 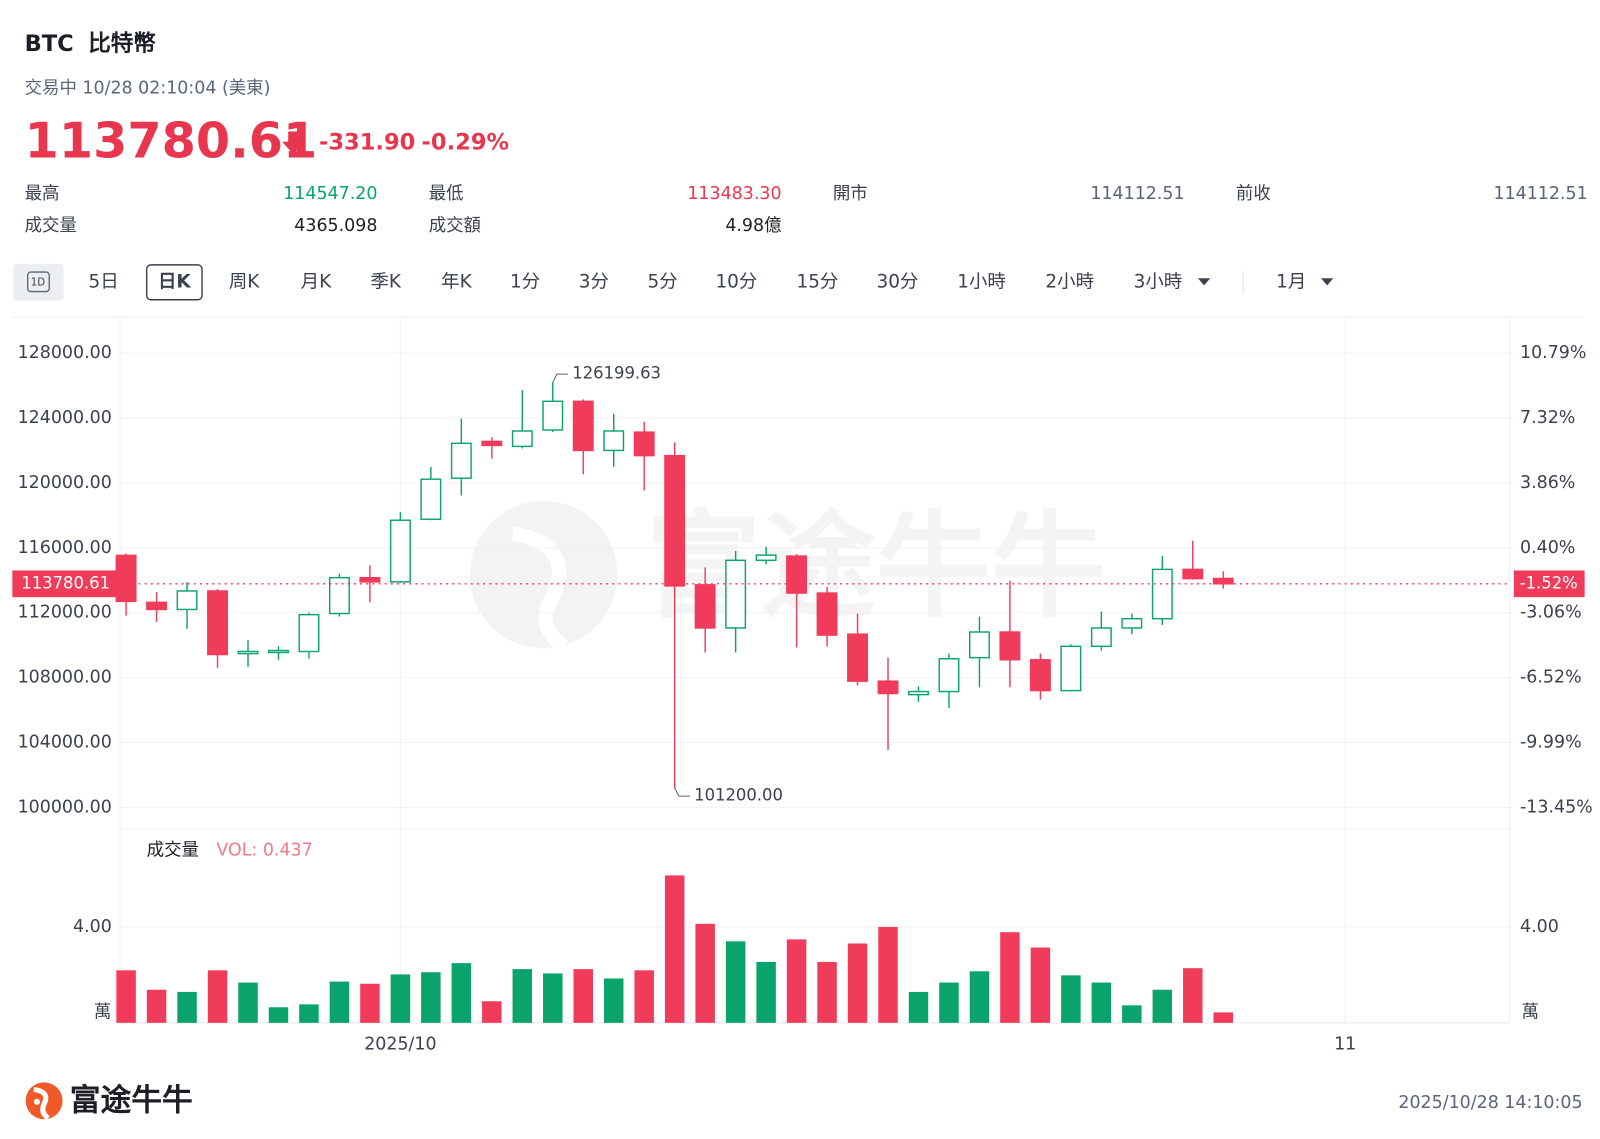 I want to click on tab-bg, so click(x=38, y=282).